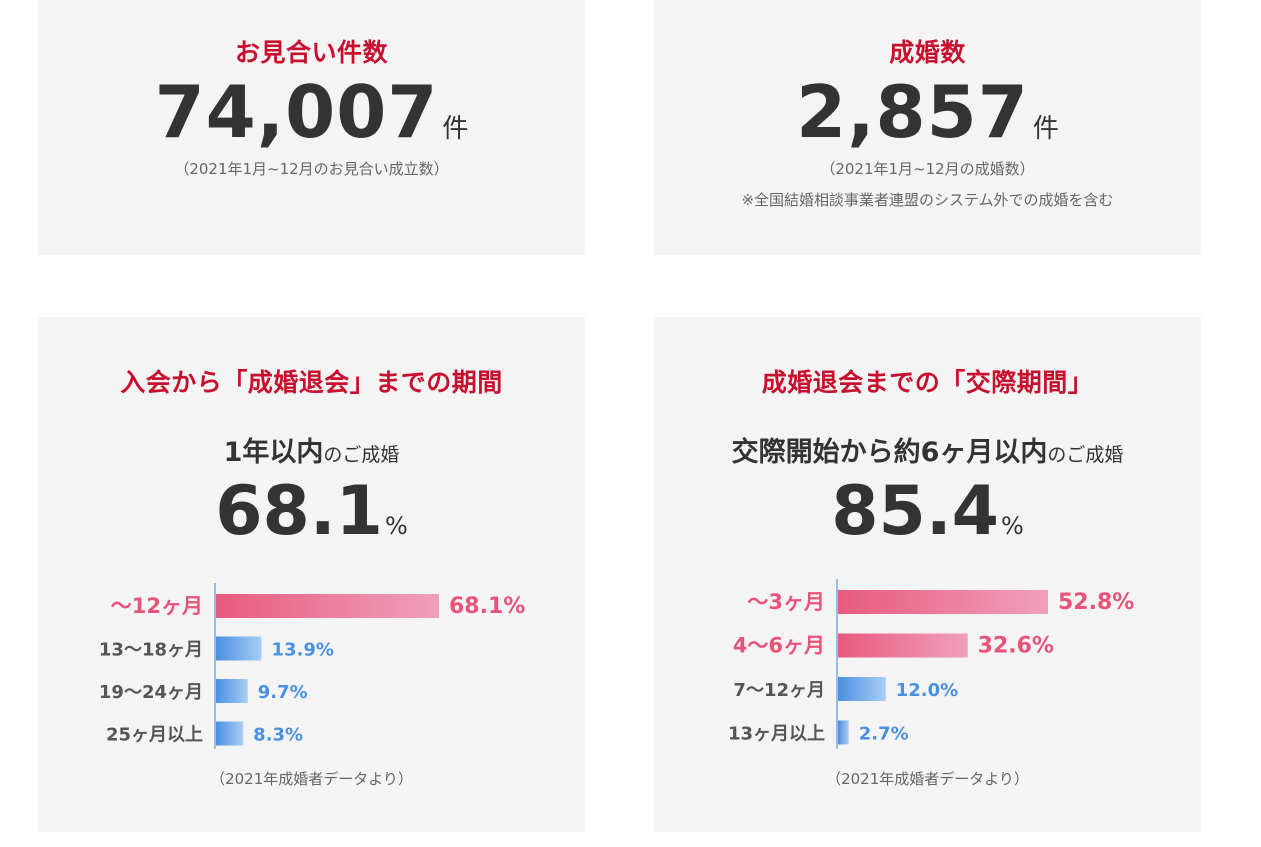 Image resolution: width=1261 pixels, height=847 pixels. Describe the element at coordinates (927, 382) in the screenshot. I see `dating-title: 成婚退会までの「交際期間」` at that location.